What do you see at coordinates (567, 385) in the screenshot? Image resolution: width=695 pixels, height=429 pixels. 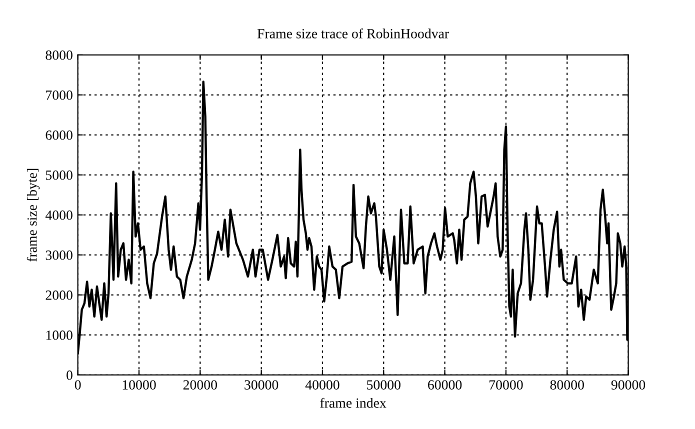 I see `x-tick-label: 80000` at bounding box center [567, 385].